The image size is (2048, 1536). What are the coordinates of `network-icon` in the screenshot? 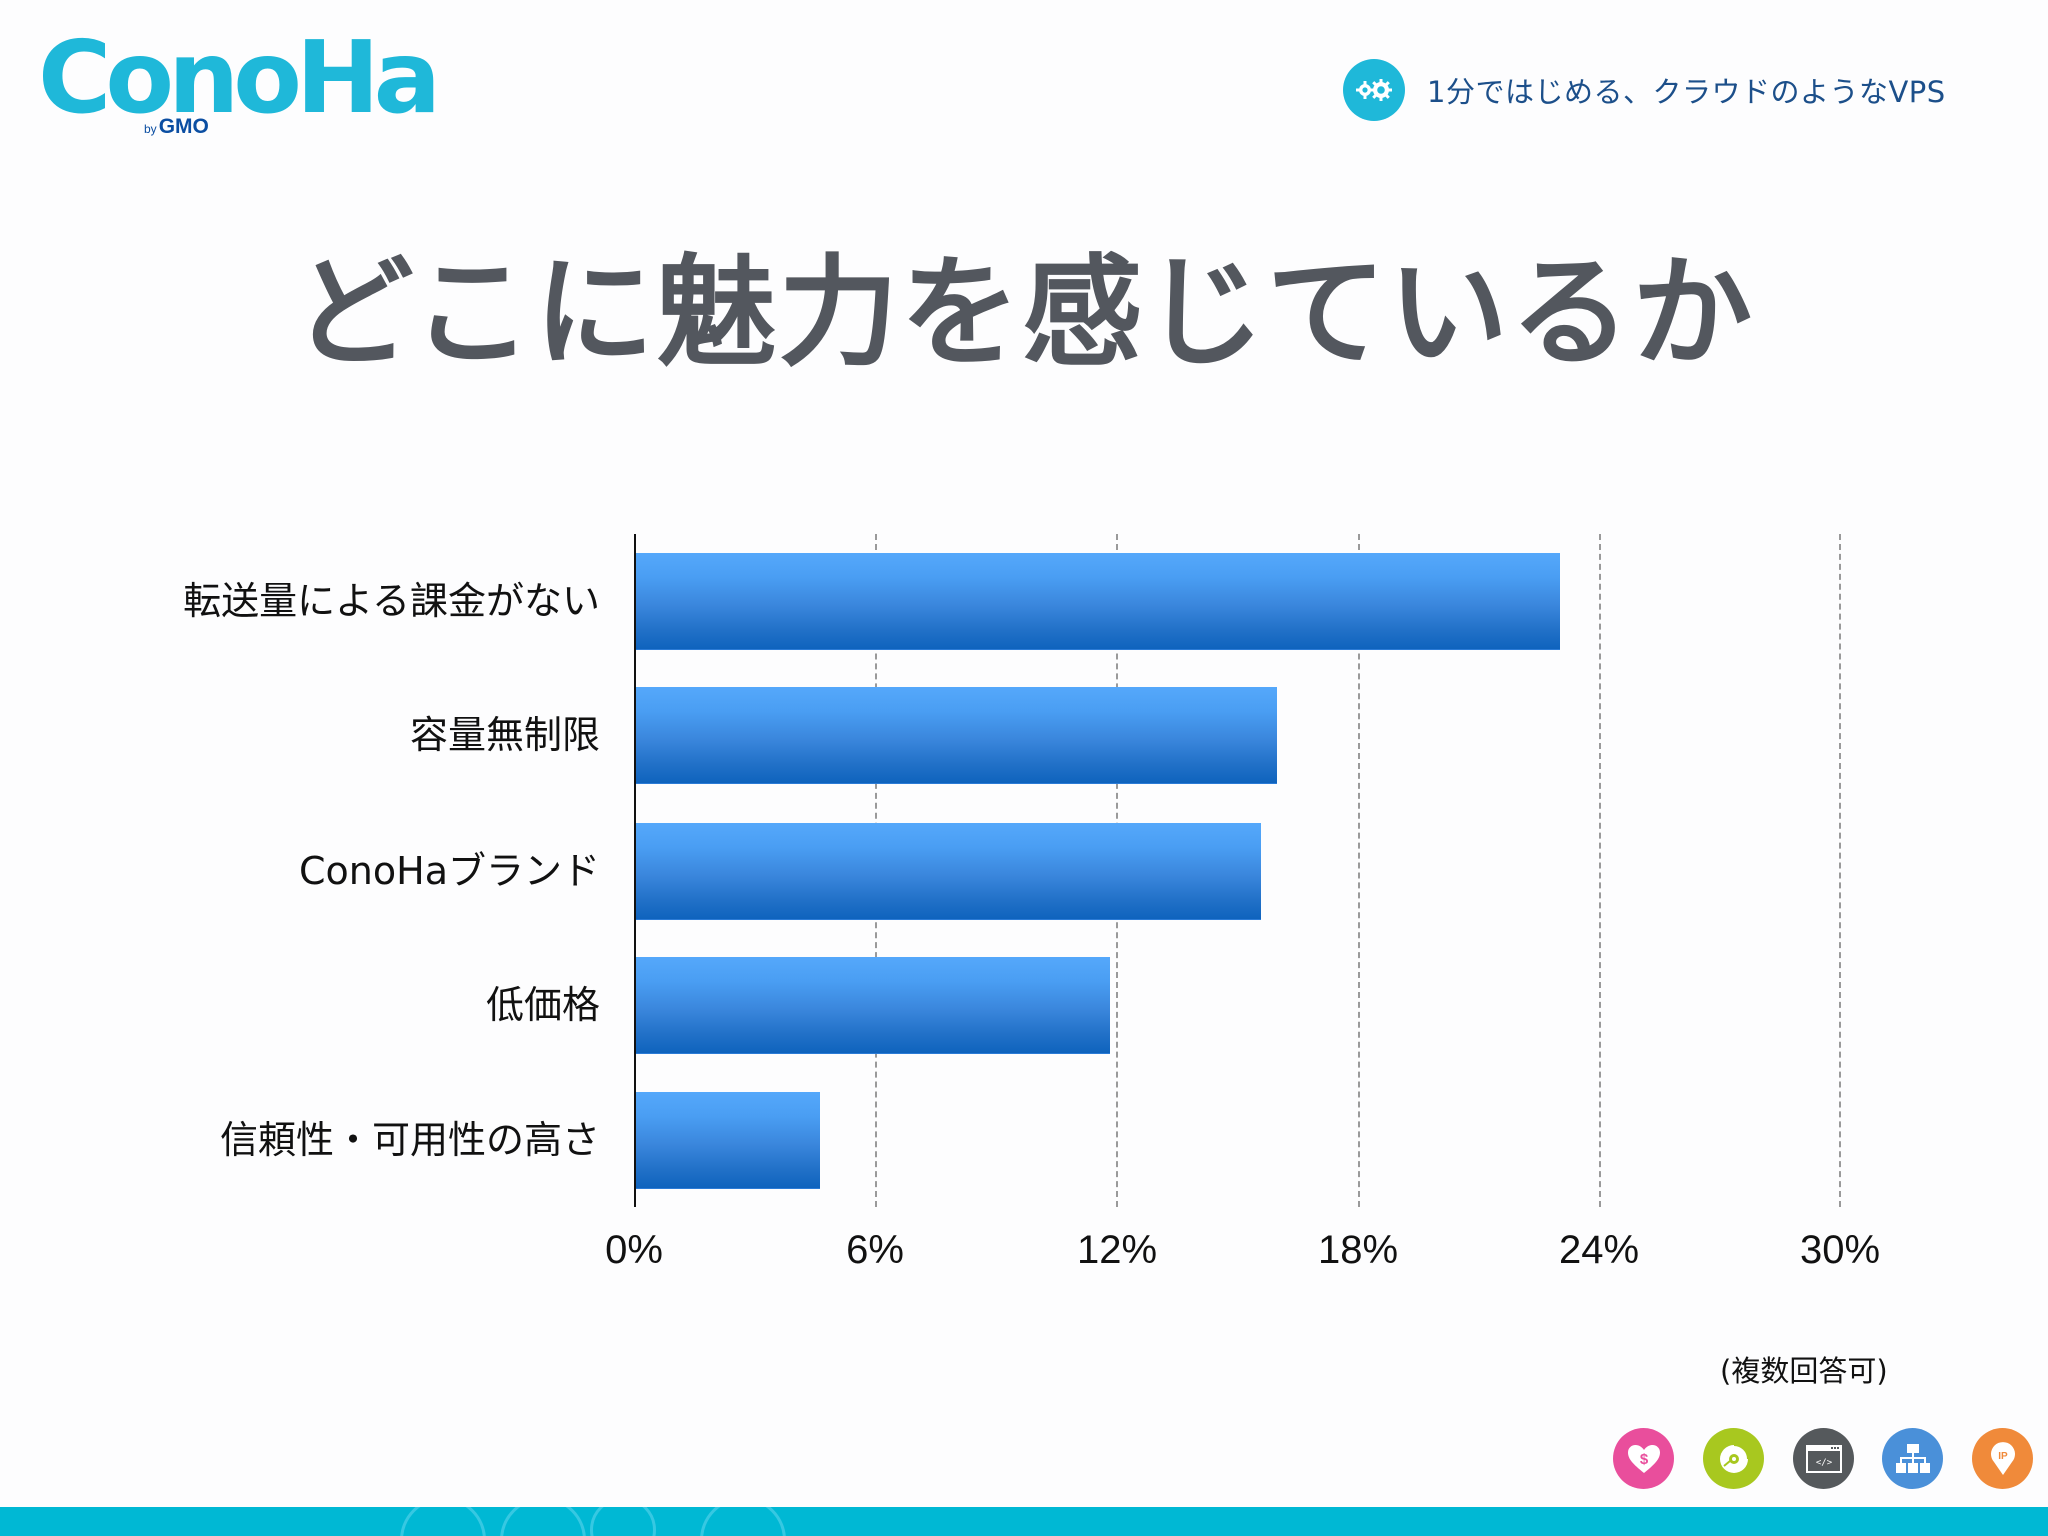 It's located at (1912, 1458).